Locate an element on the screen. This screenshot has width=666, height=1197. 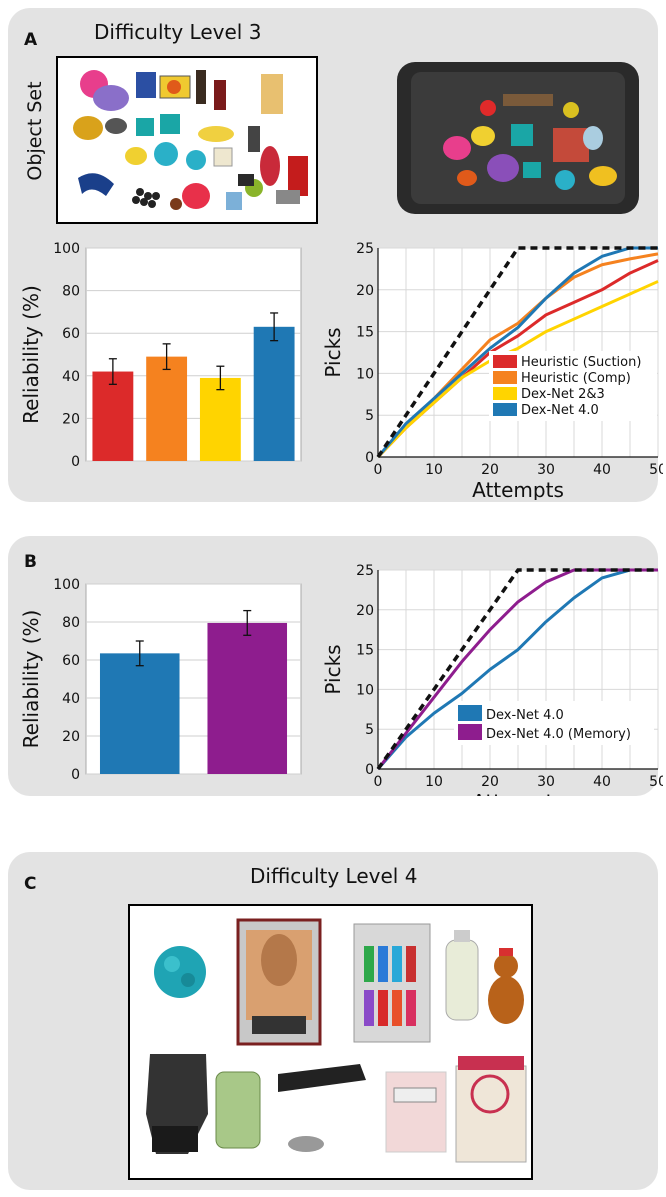
chart-a-reliability: 0 20 40 60 80 100 Reliability (%) is located at coordinates (160, 355).